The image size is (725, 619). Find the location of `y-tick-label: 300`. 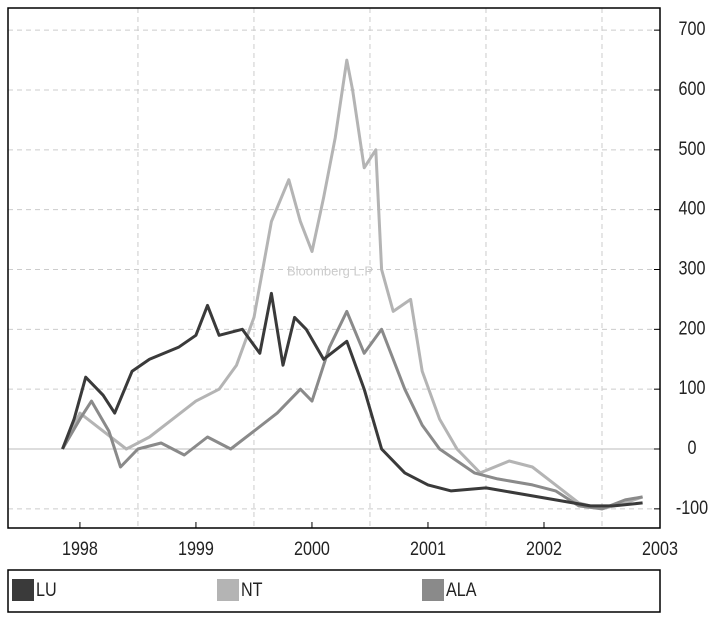

y-tick-label: 300 is located at coordinates (692, 268).